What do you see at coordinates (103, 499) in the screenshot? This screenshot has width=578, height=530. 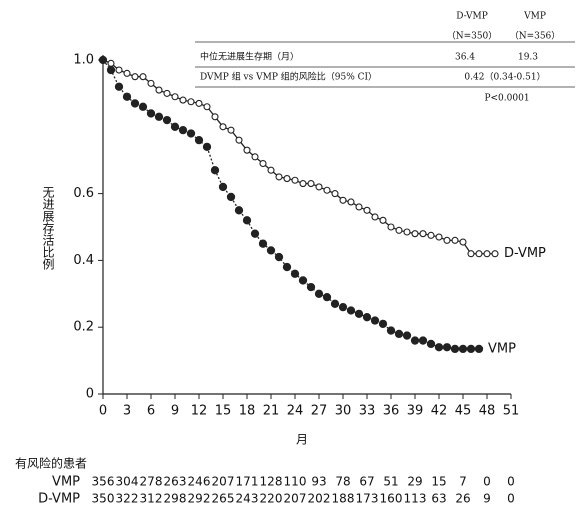 I see `risk-count: 350` at bounding box center [103, 499].